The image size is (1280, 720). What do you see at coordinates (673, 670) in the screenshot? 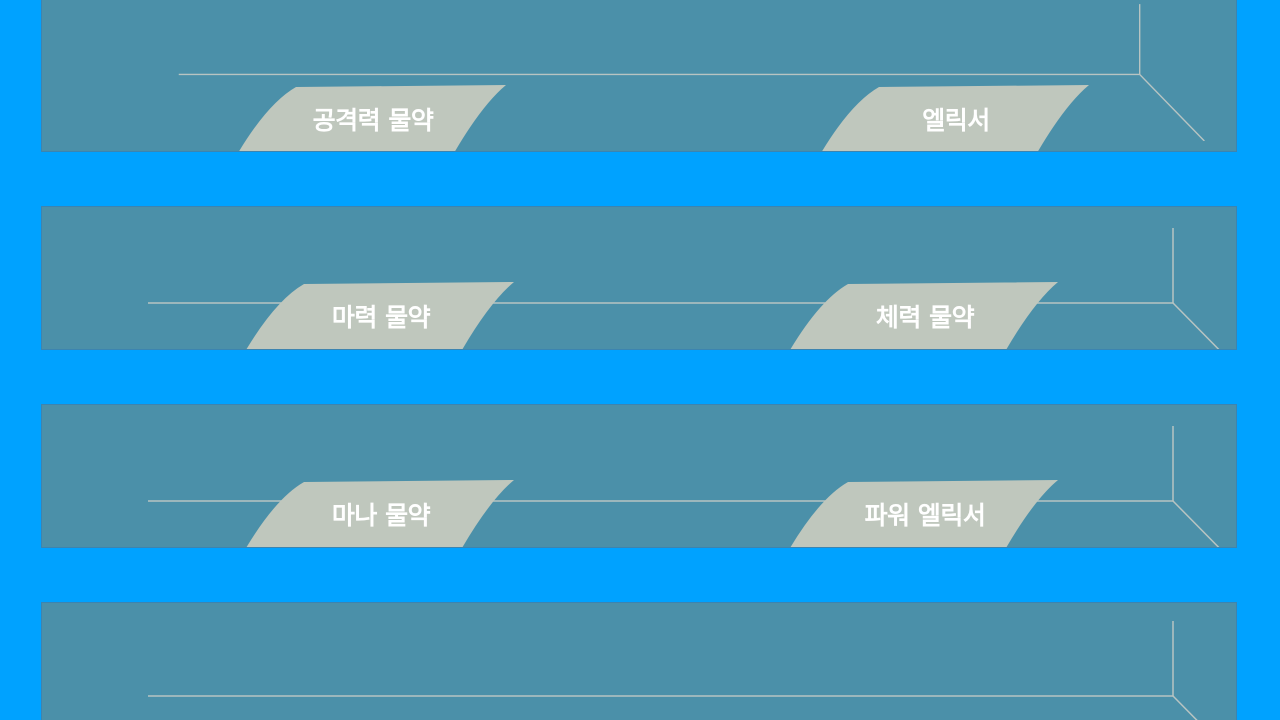
I see `shelf-frame-lines` at bounding box center [673, 670].